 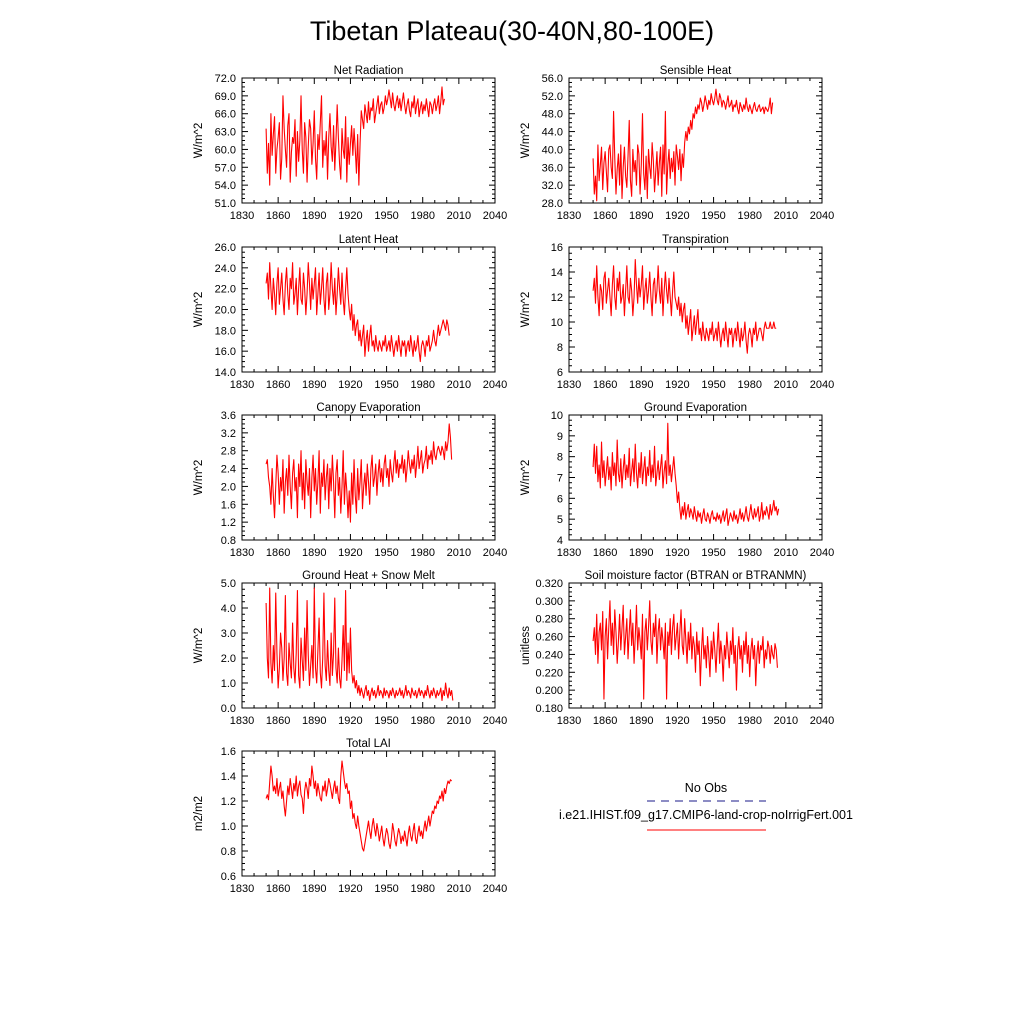 I want to click on y-tick-label: 9, so click(x=560, y=437).